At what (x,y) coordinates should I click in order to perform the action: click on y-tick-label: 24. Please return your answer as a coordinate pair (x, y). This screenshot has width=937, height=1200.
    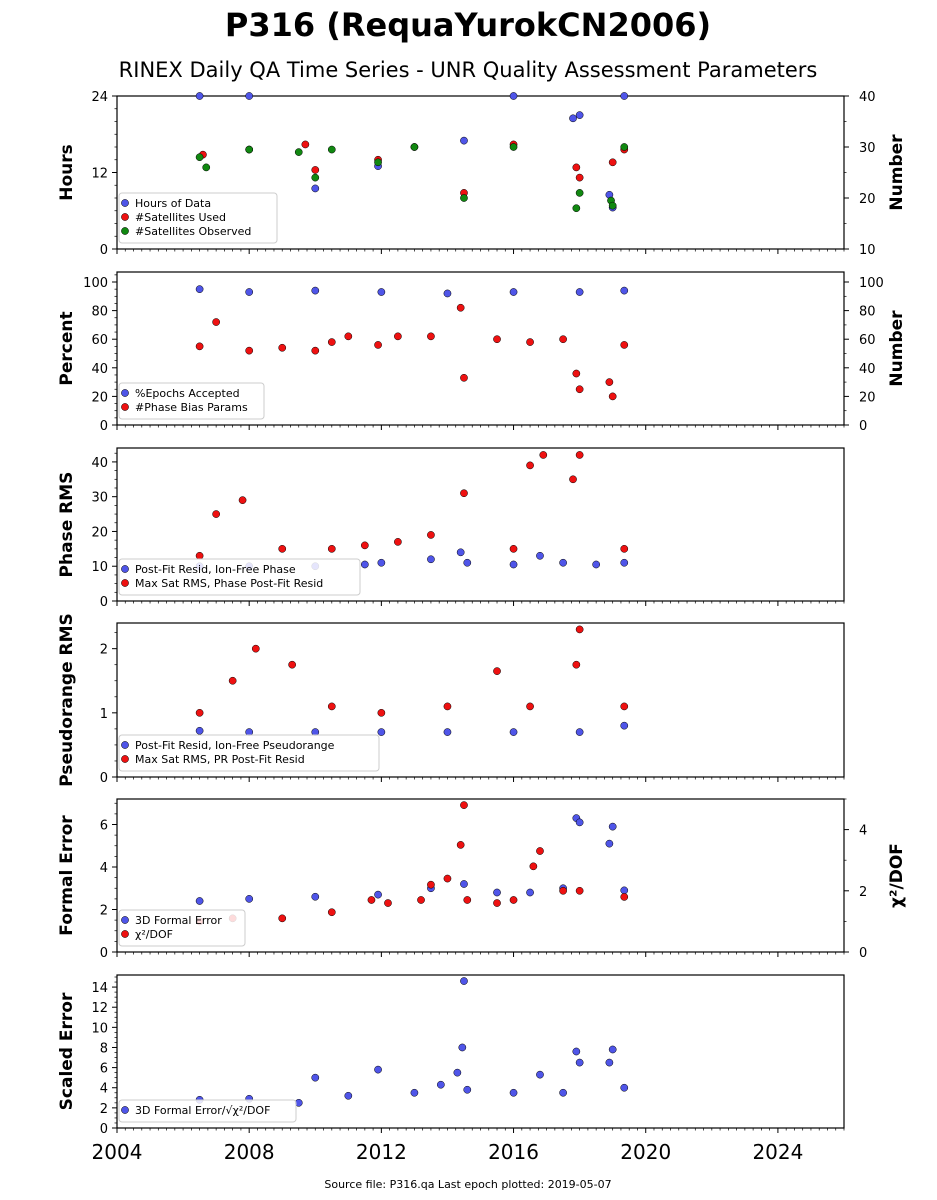
    Looking at the image, I should click on (99, 97).